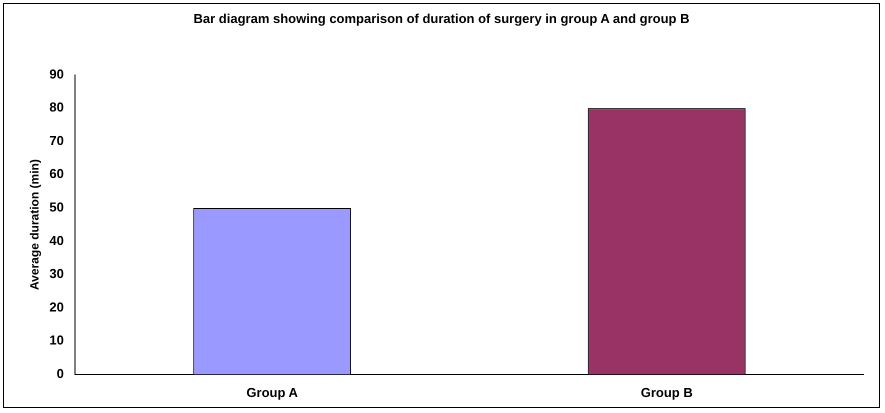 The image size is (885, 413). What do you see at coordinates (272, 392) in the screenshot?
I see `x-tick-label: Group A` at bounding box center [272, 392].